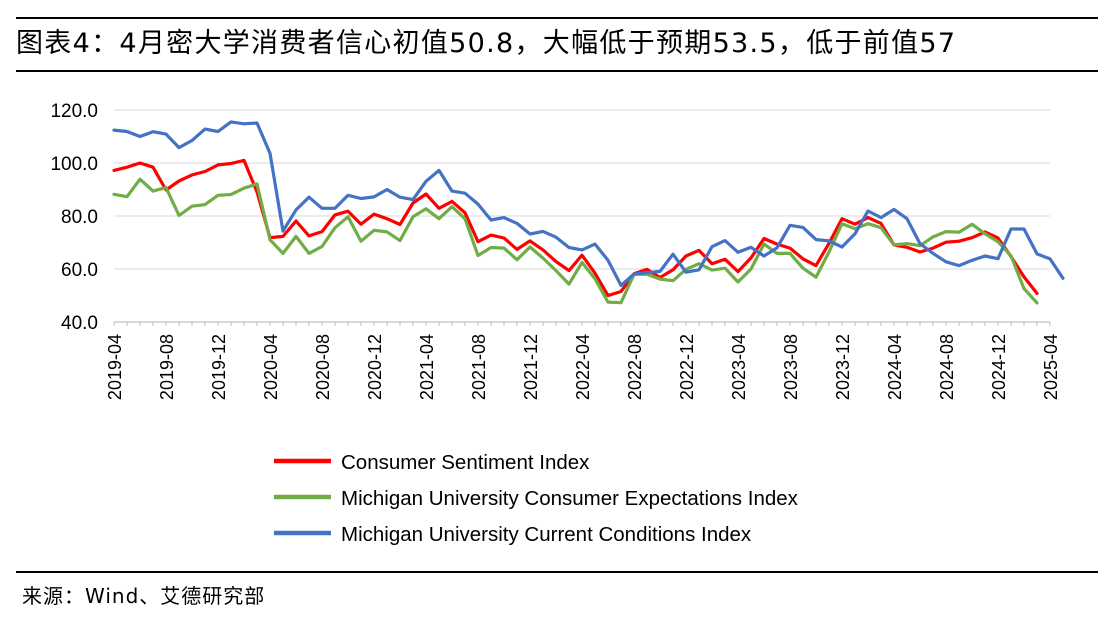  I want to click on x-tick-label: 2020-08, so click(323, 367).